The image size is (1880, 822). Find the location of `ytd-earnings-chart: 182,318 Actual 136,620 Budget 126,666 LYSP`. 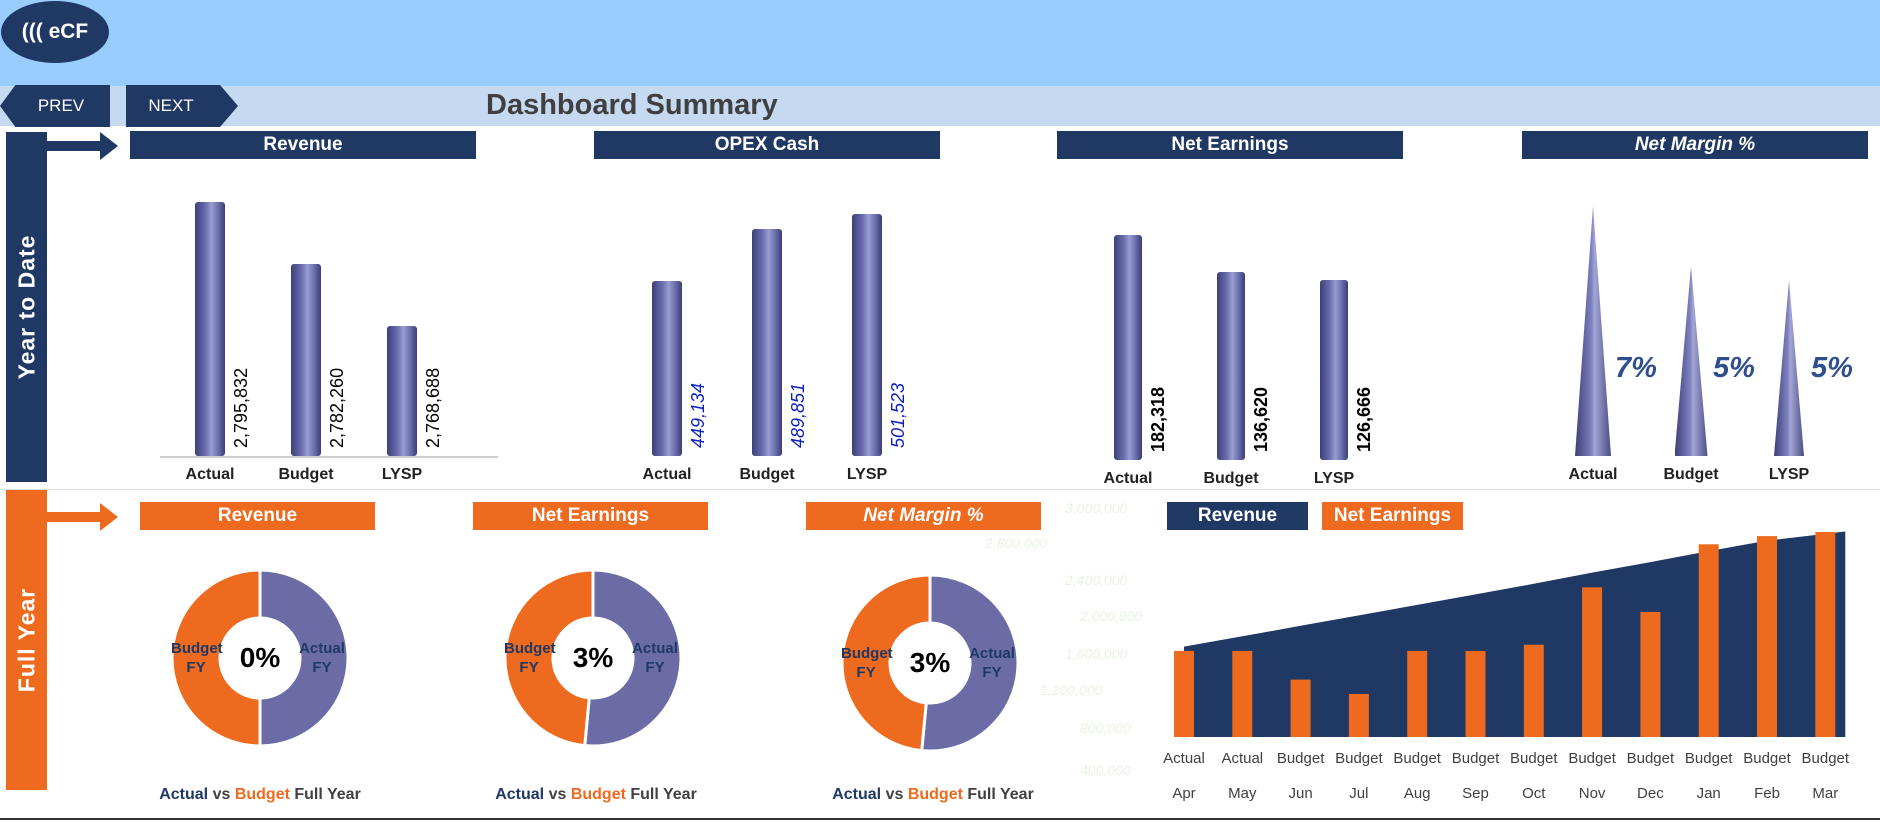

ytd-earnings-chart: 182,318 Actual 136,620 Budget 126,666 LYSP is located at coordinates (1230, 335).